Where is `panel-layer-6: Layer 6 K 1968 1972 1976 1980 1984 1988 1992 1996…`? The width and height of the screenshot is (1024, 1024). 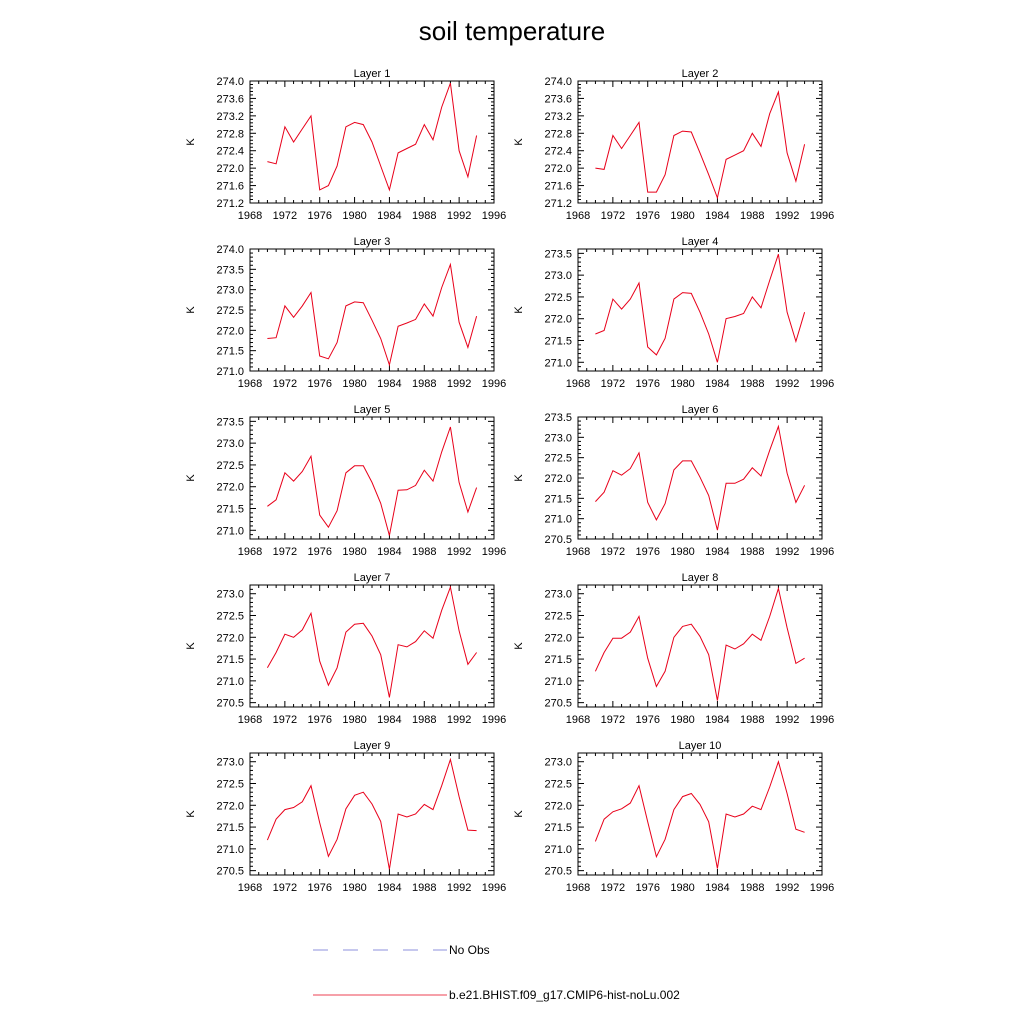 panel-layer-6: Layer 6 K 1968 1972 1976 1980 1984 1988 1992 1996… is located at coordinates (673, 481).